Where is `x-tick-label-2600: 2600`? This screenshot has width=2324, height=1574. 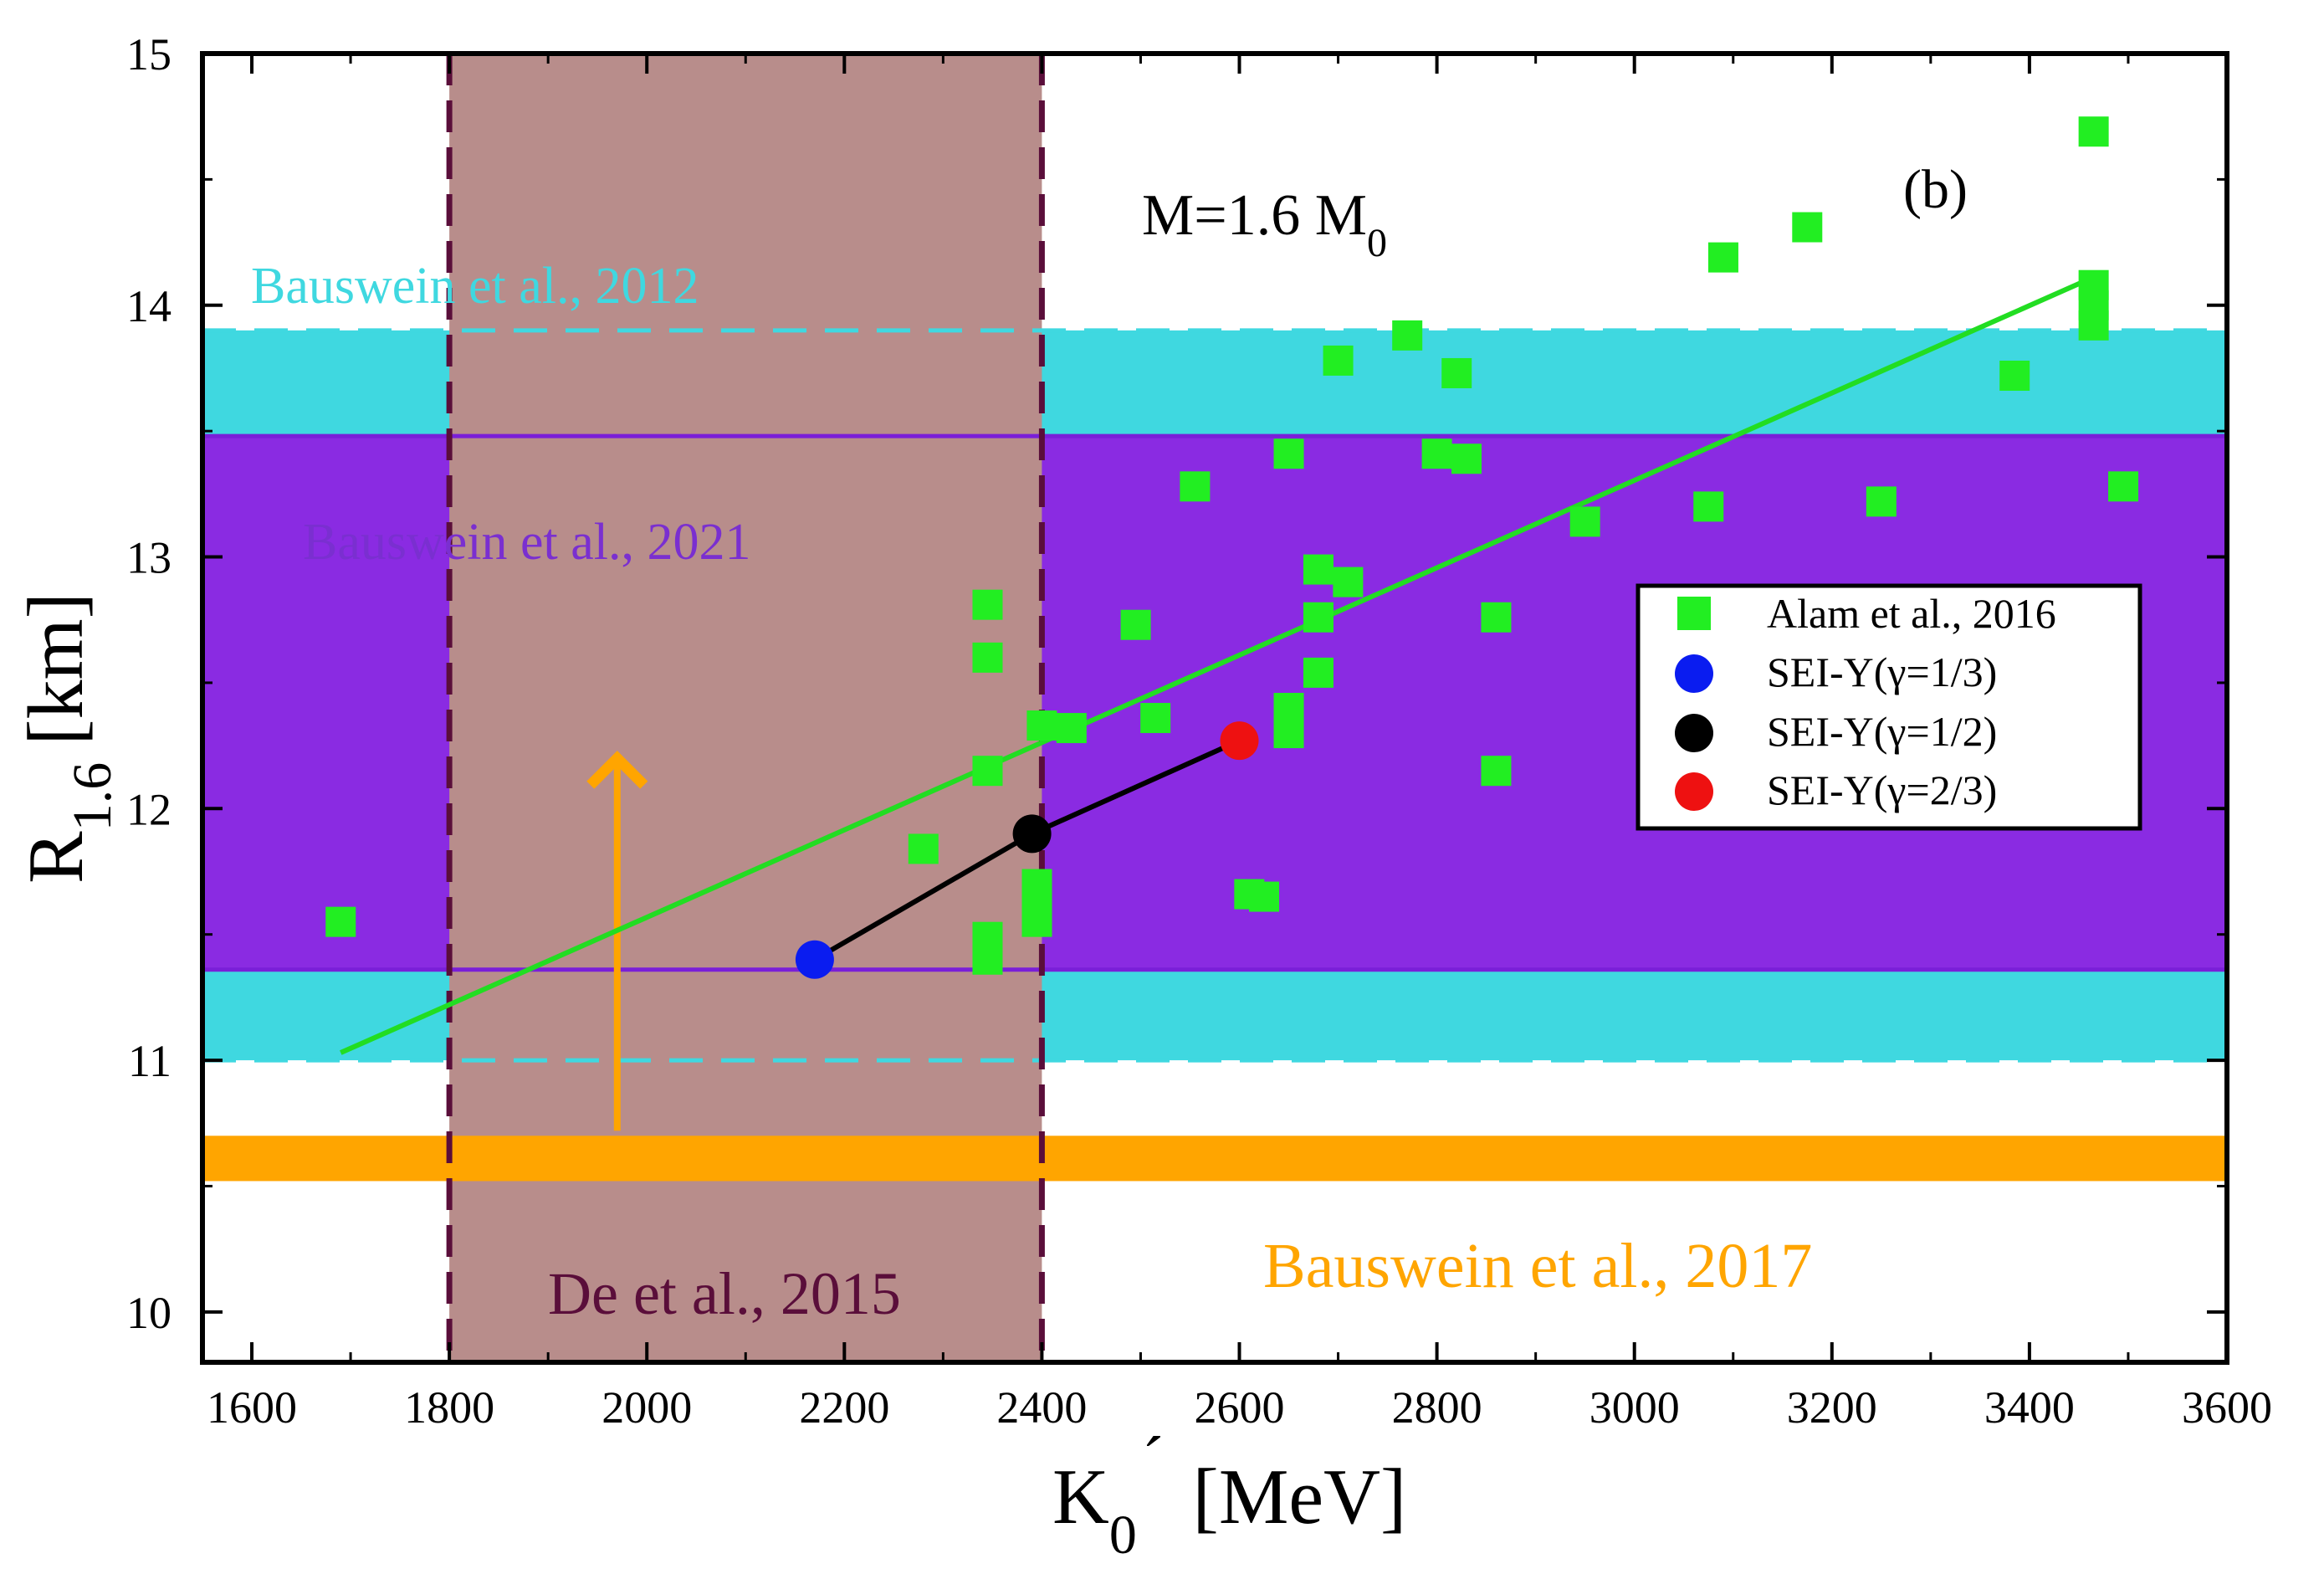
x-tick-label-2600: 2600 is located at coordinates (1240, 1407).